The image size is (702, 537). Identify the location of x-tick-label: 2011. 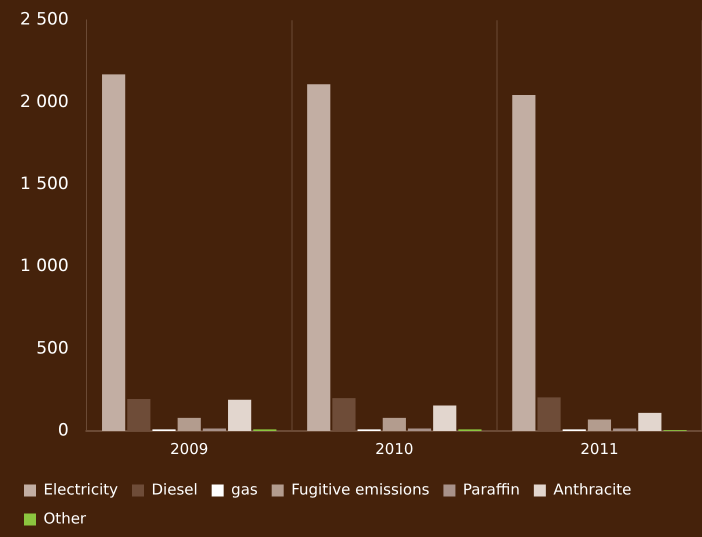
(599, 449).